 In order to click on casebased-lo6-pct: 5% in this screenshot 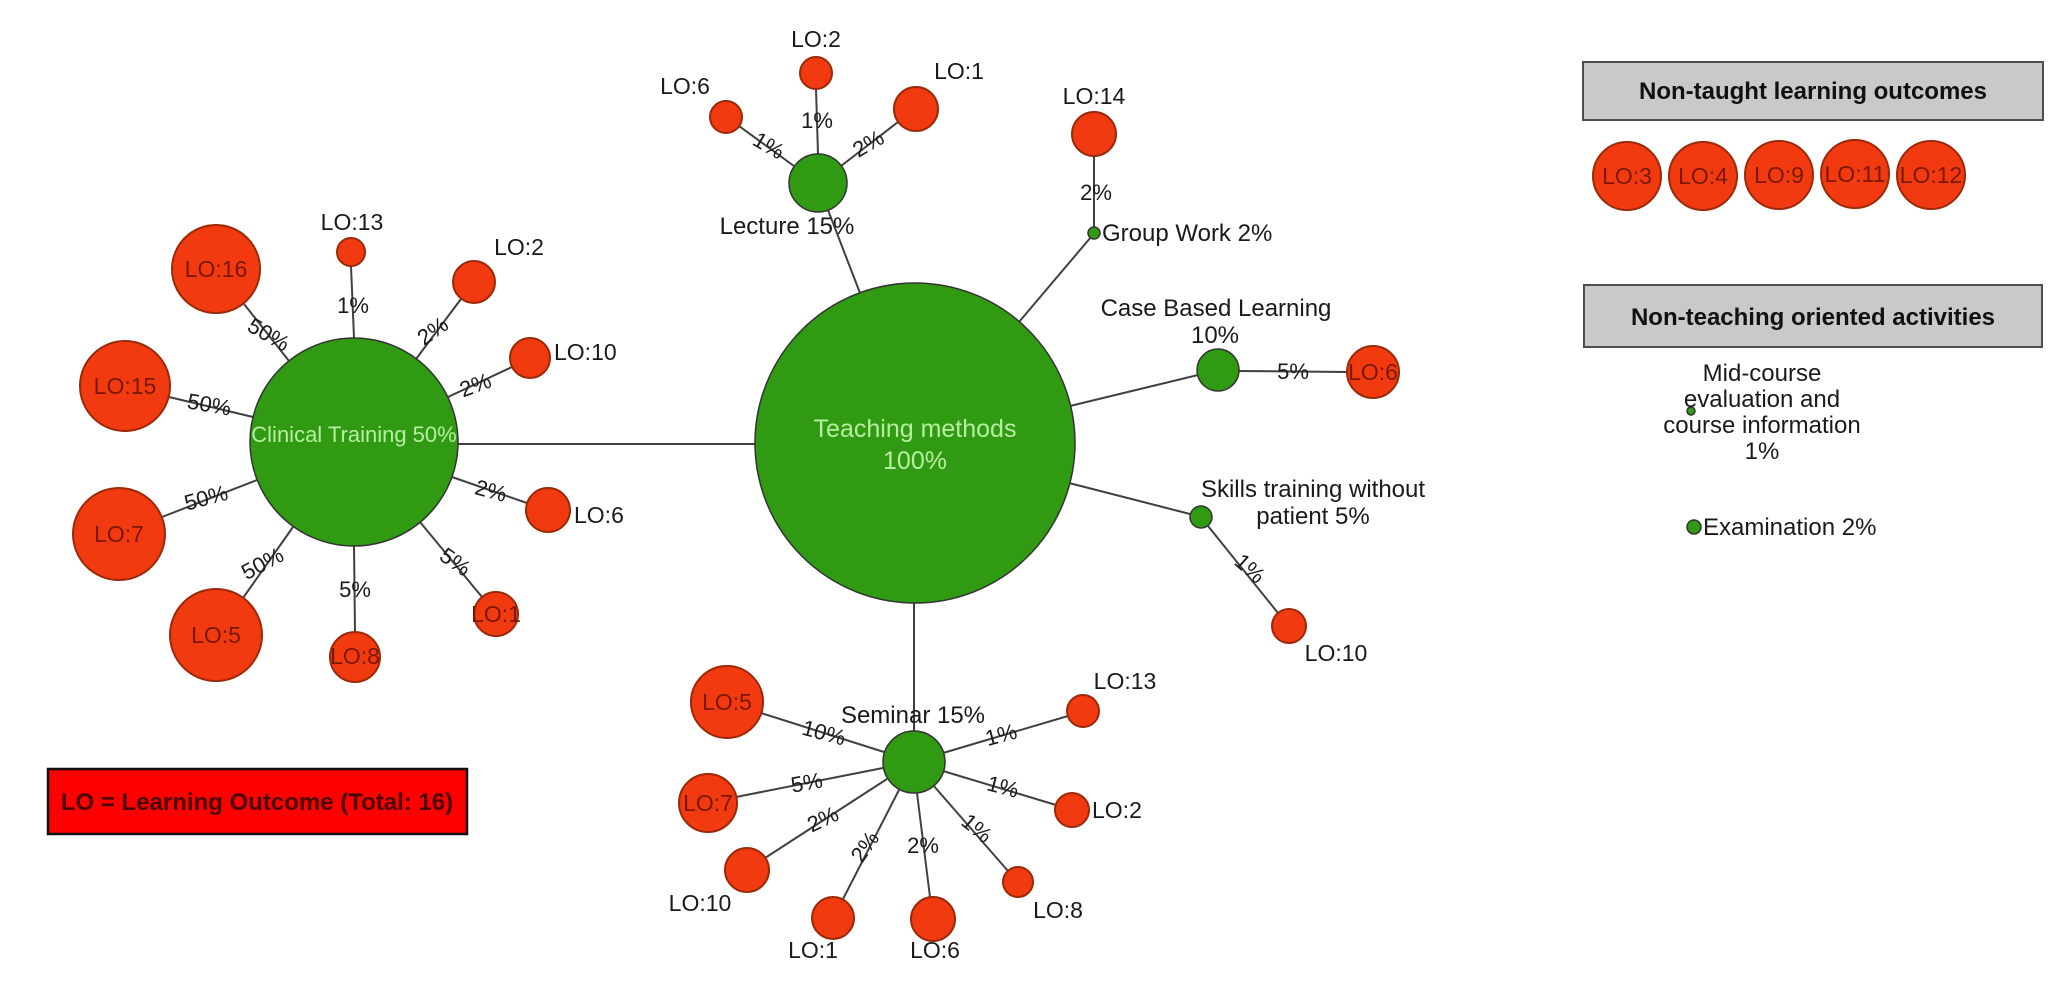, I will do `click(1293, 371)`.